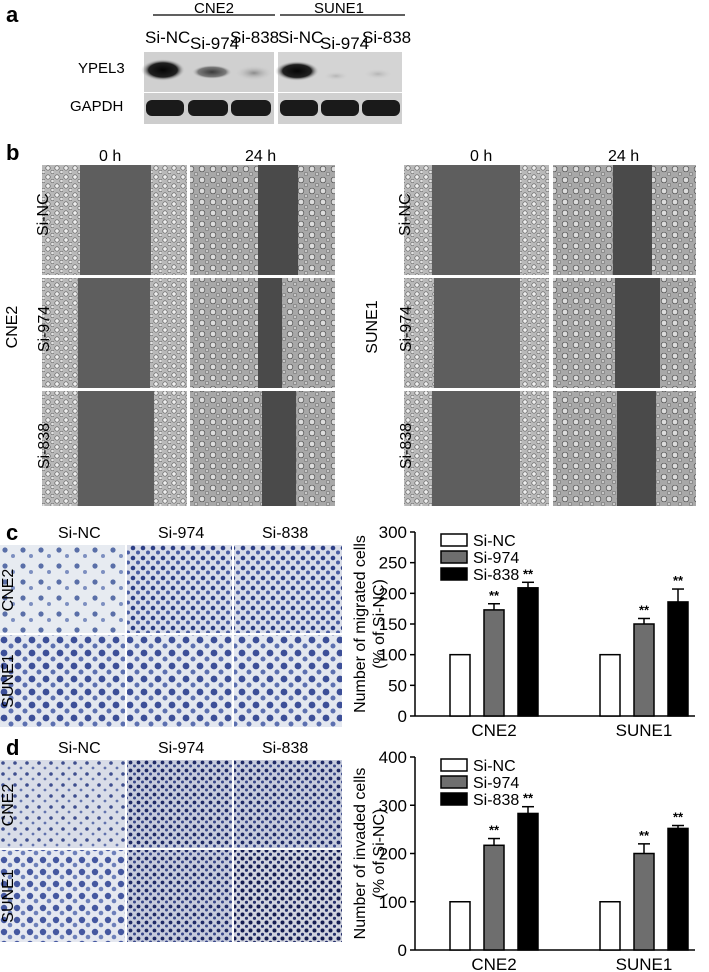  Describe the element at coordinates (171, 851) in the screenshot. I see `invasion-images` at that location.